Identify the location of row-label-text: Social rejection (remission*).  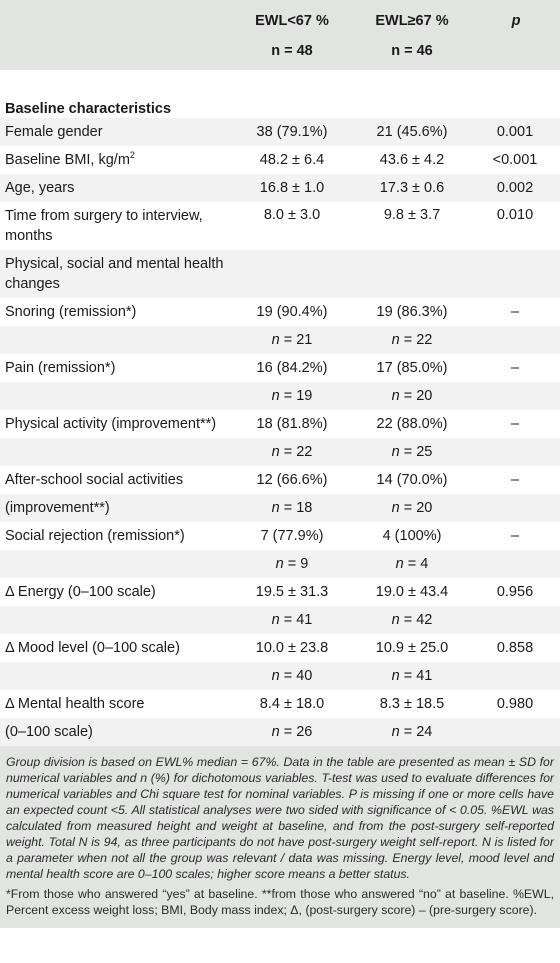
(95, 536).